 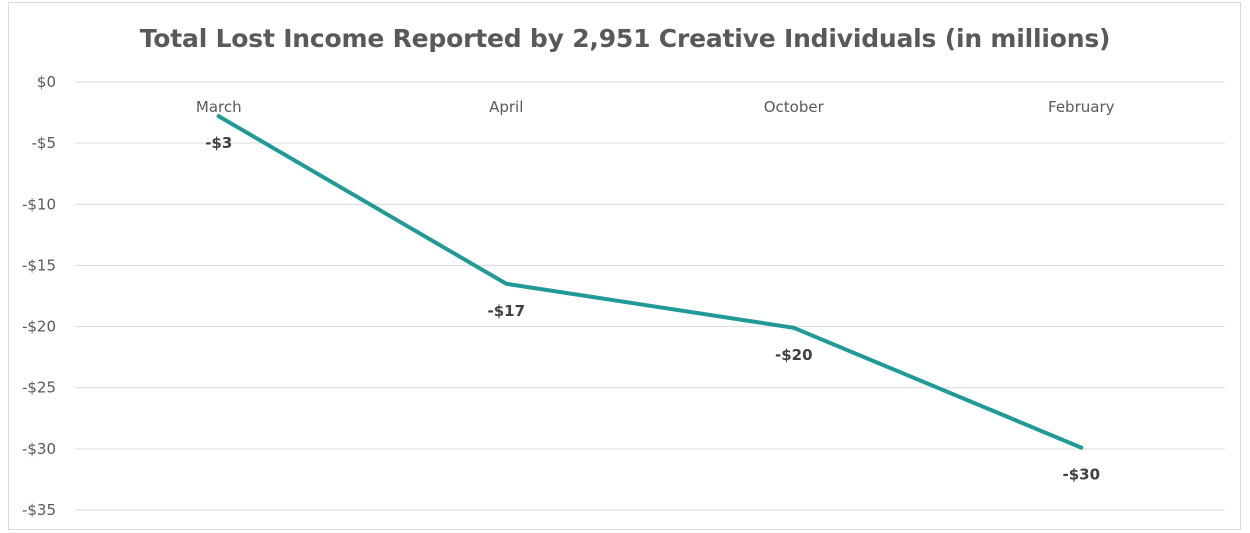 I want to click on category-label: October, so click(x=794, y=107).